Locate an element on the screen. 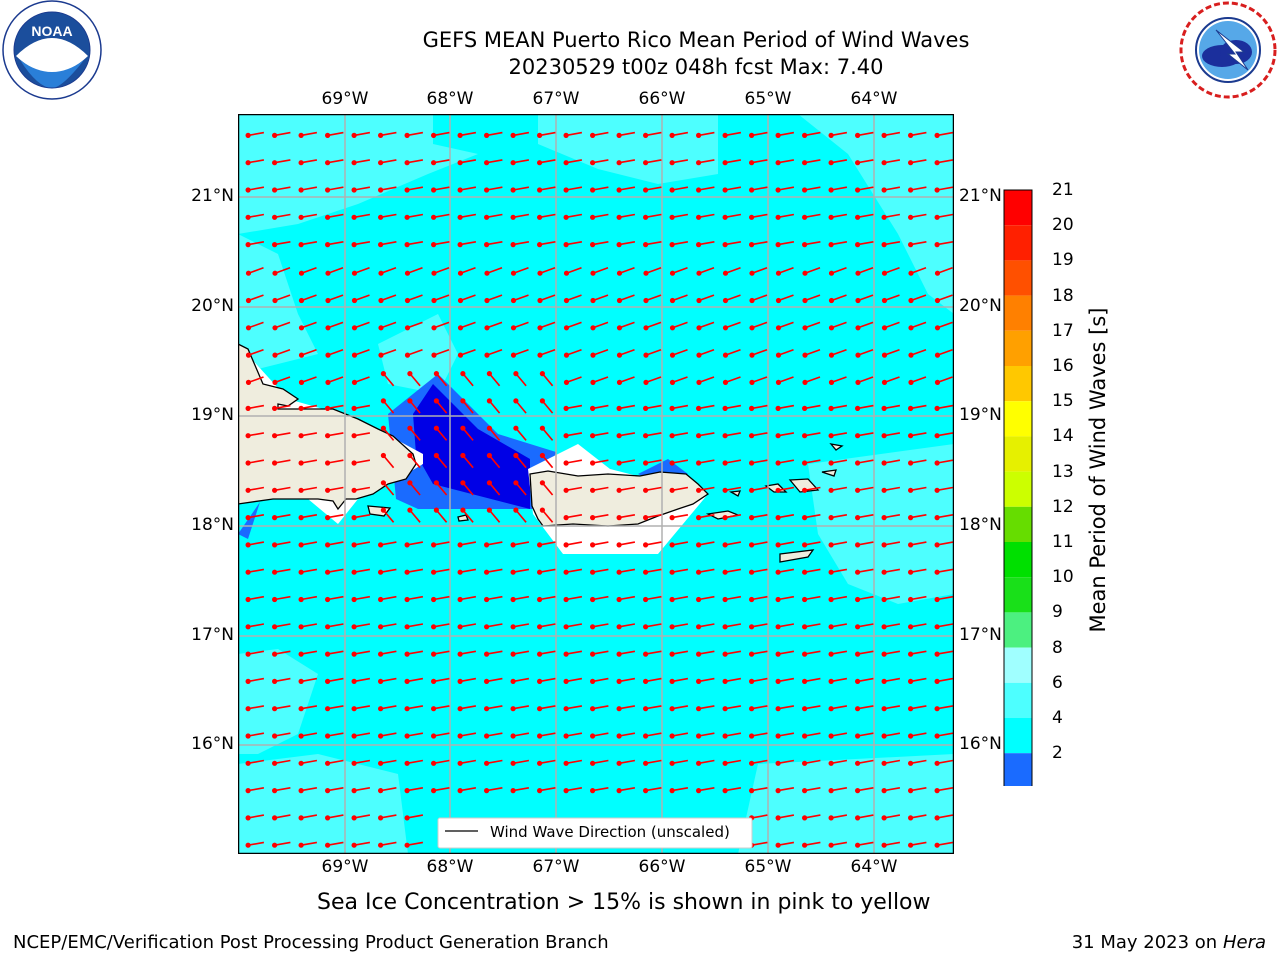 This screenshot has width=1280, height=960. chart-subtitle: 20230529 t00z 048h fcst Max: 7.40 is located at coordinates (696, 67).